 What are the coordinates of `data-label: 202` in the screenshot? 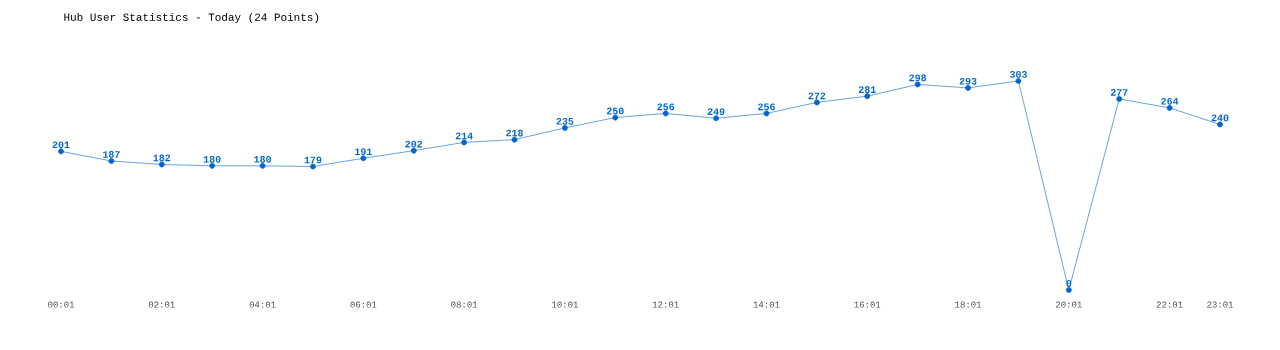 It's located at (414, 144).